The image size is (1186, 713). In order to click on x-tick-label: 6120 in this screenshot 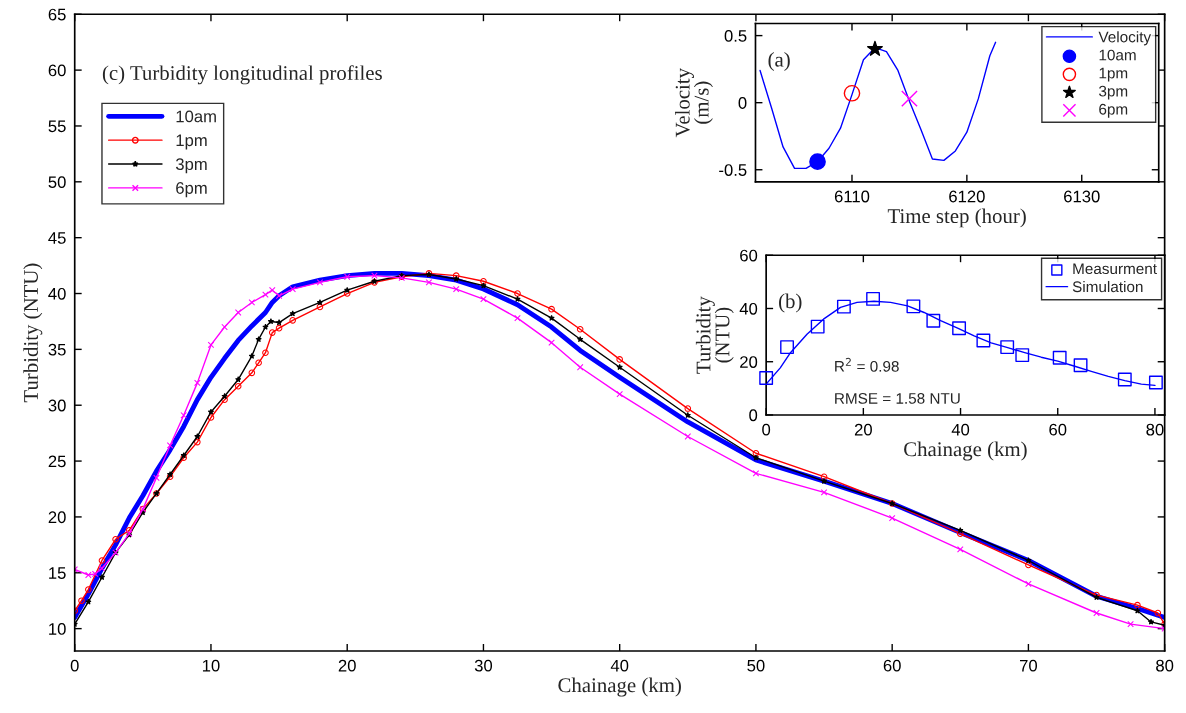, I will do `click(967, 196)`.